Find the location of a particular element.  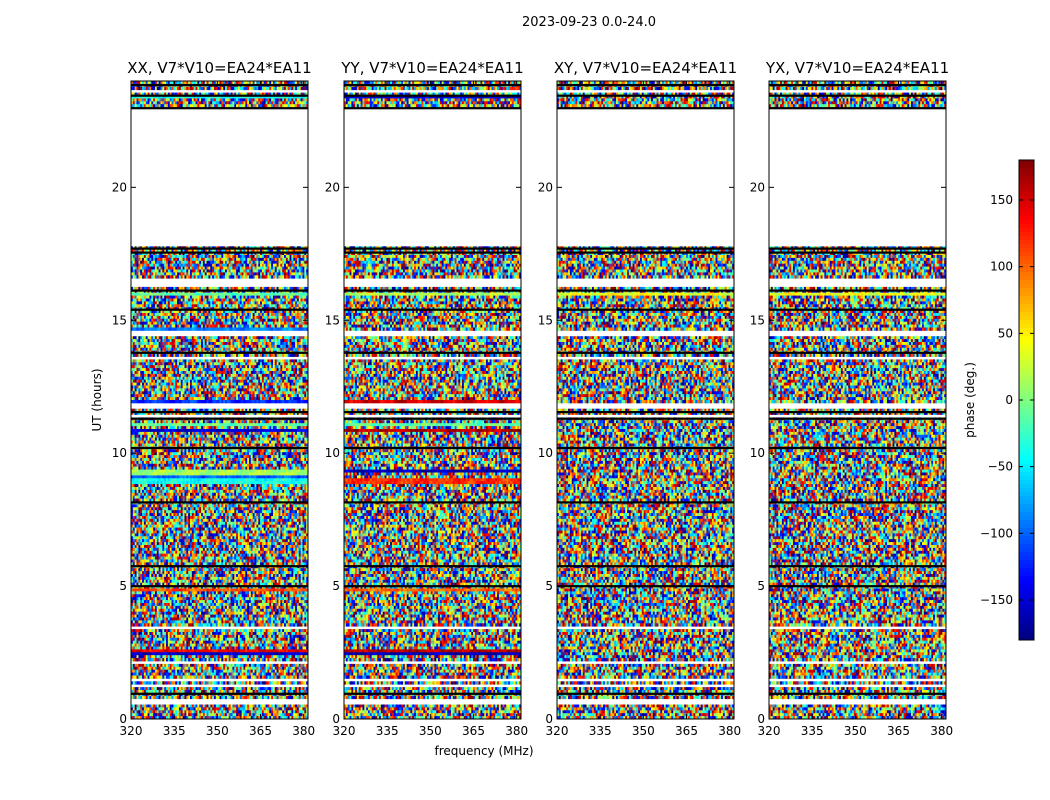

y-tick-label: 5 is located at coordinates (549, 586).